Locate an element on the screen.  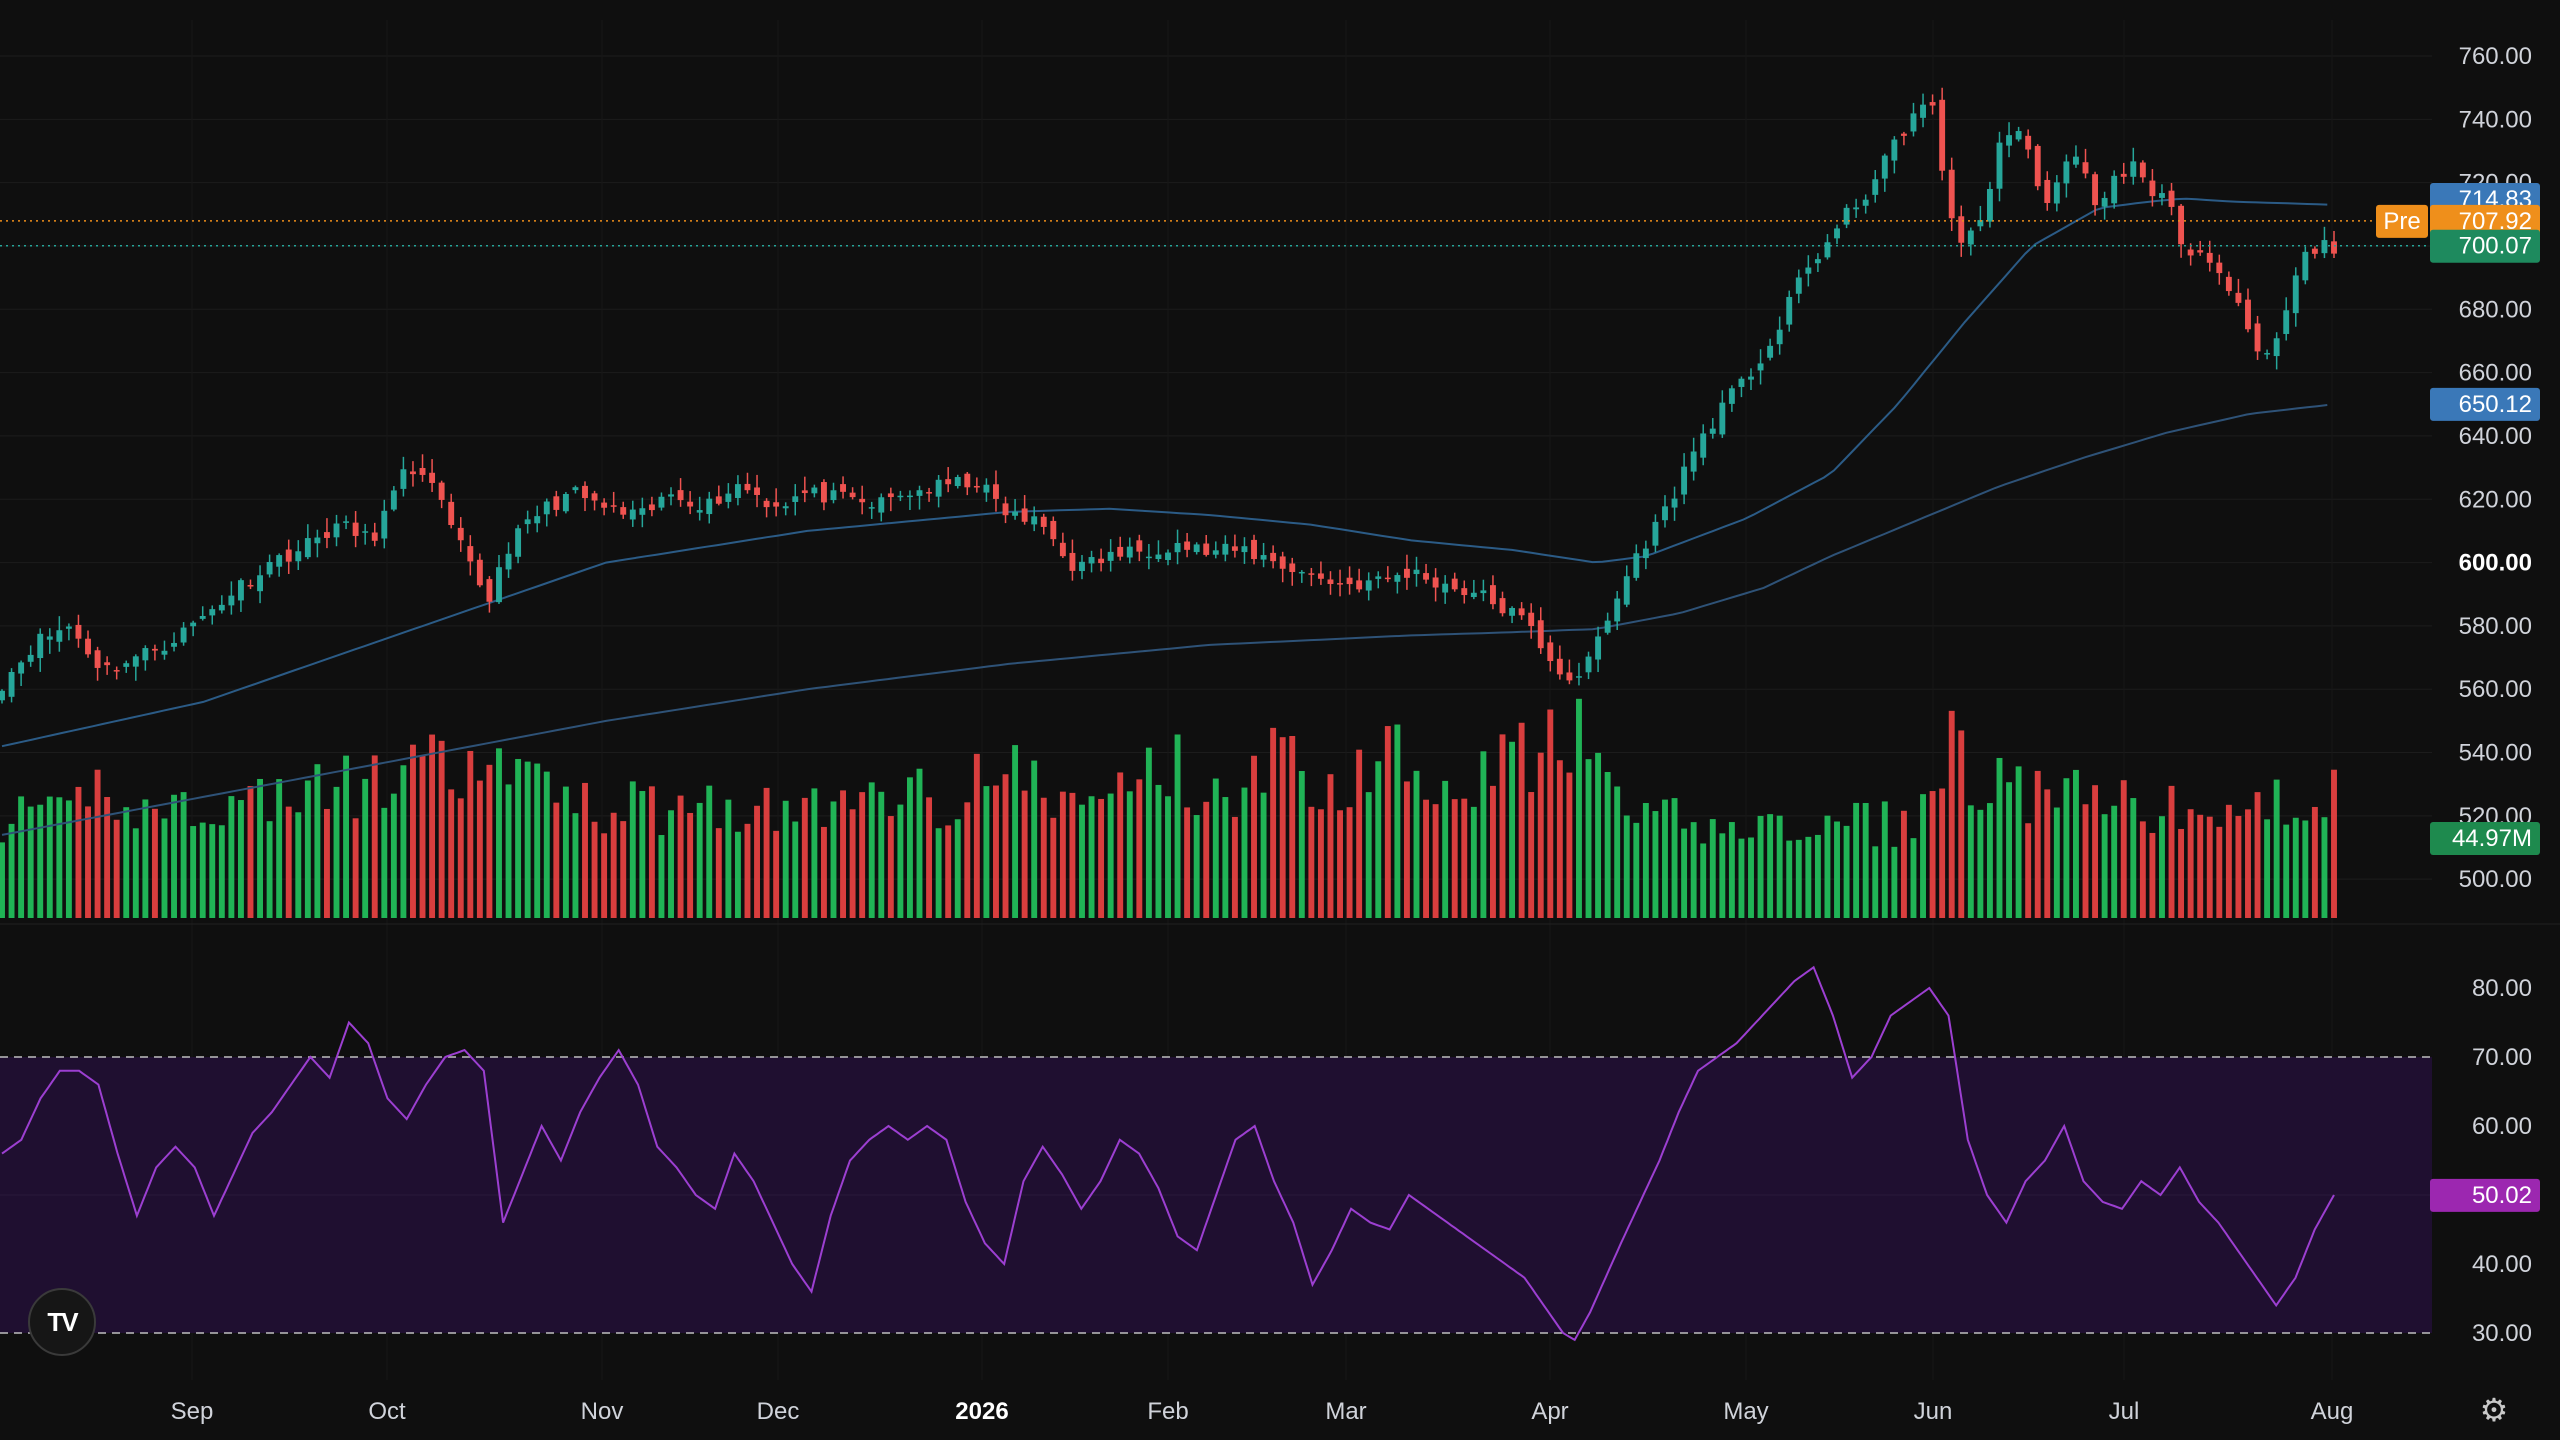
rsi-tick-label: 40.00 is located at coordinates (2502, 1264).